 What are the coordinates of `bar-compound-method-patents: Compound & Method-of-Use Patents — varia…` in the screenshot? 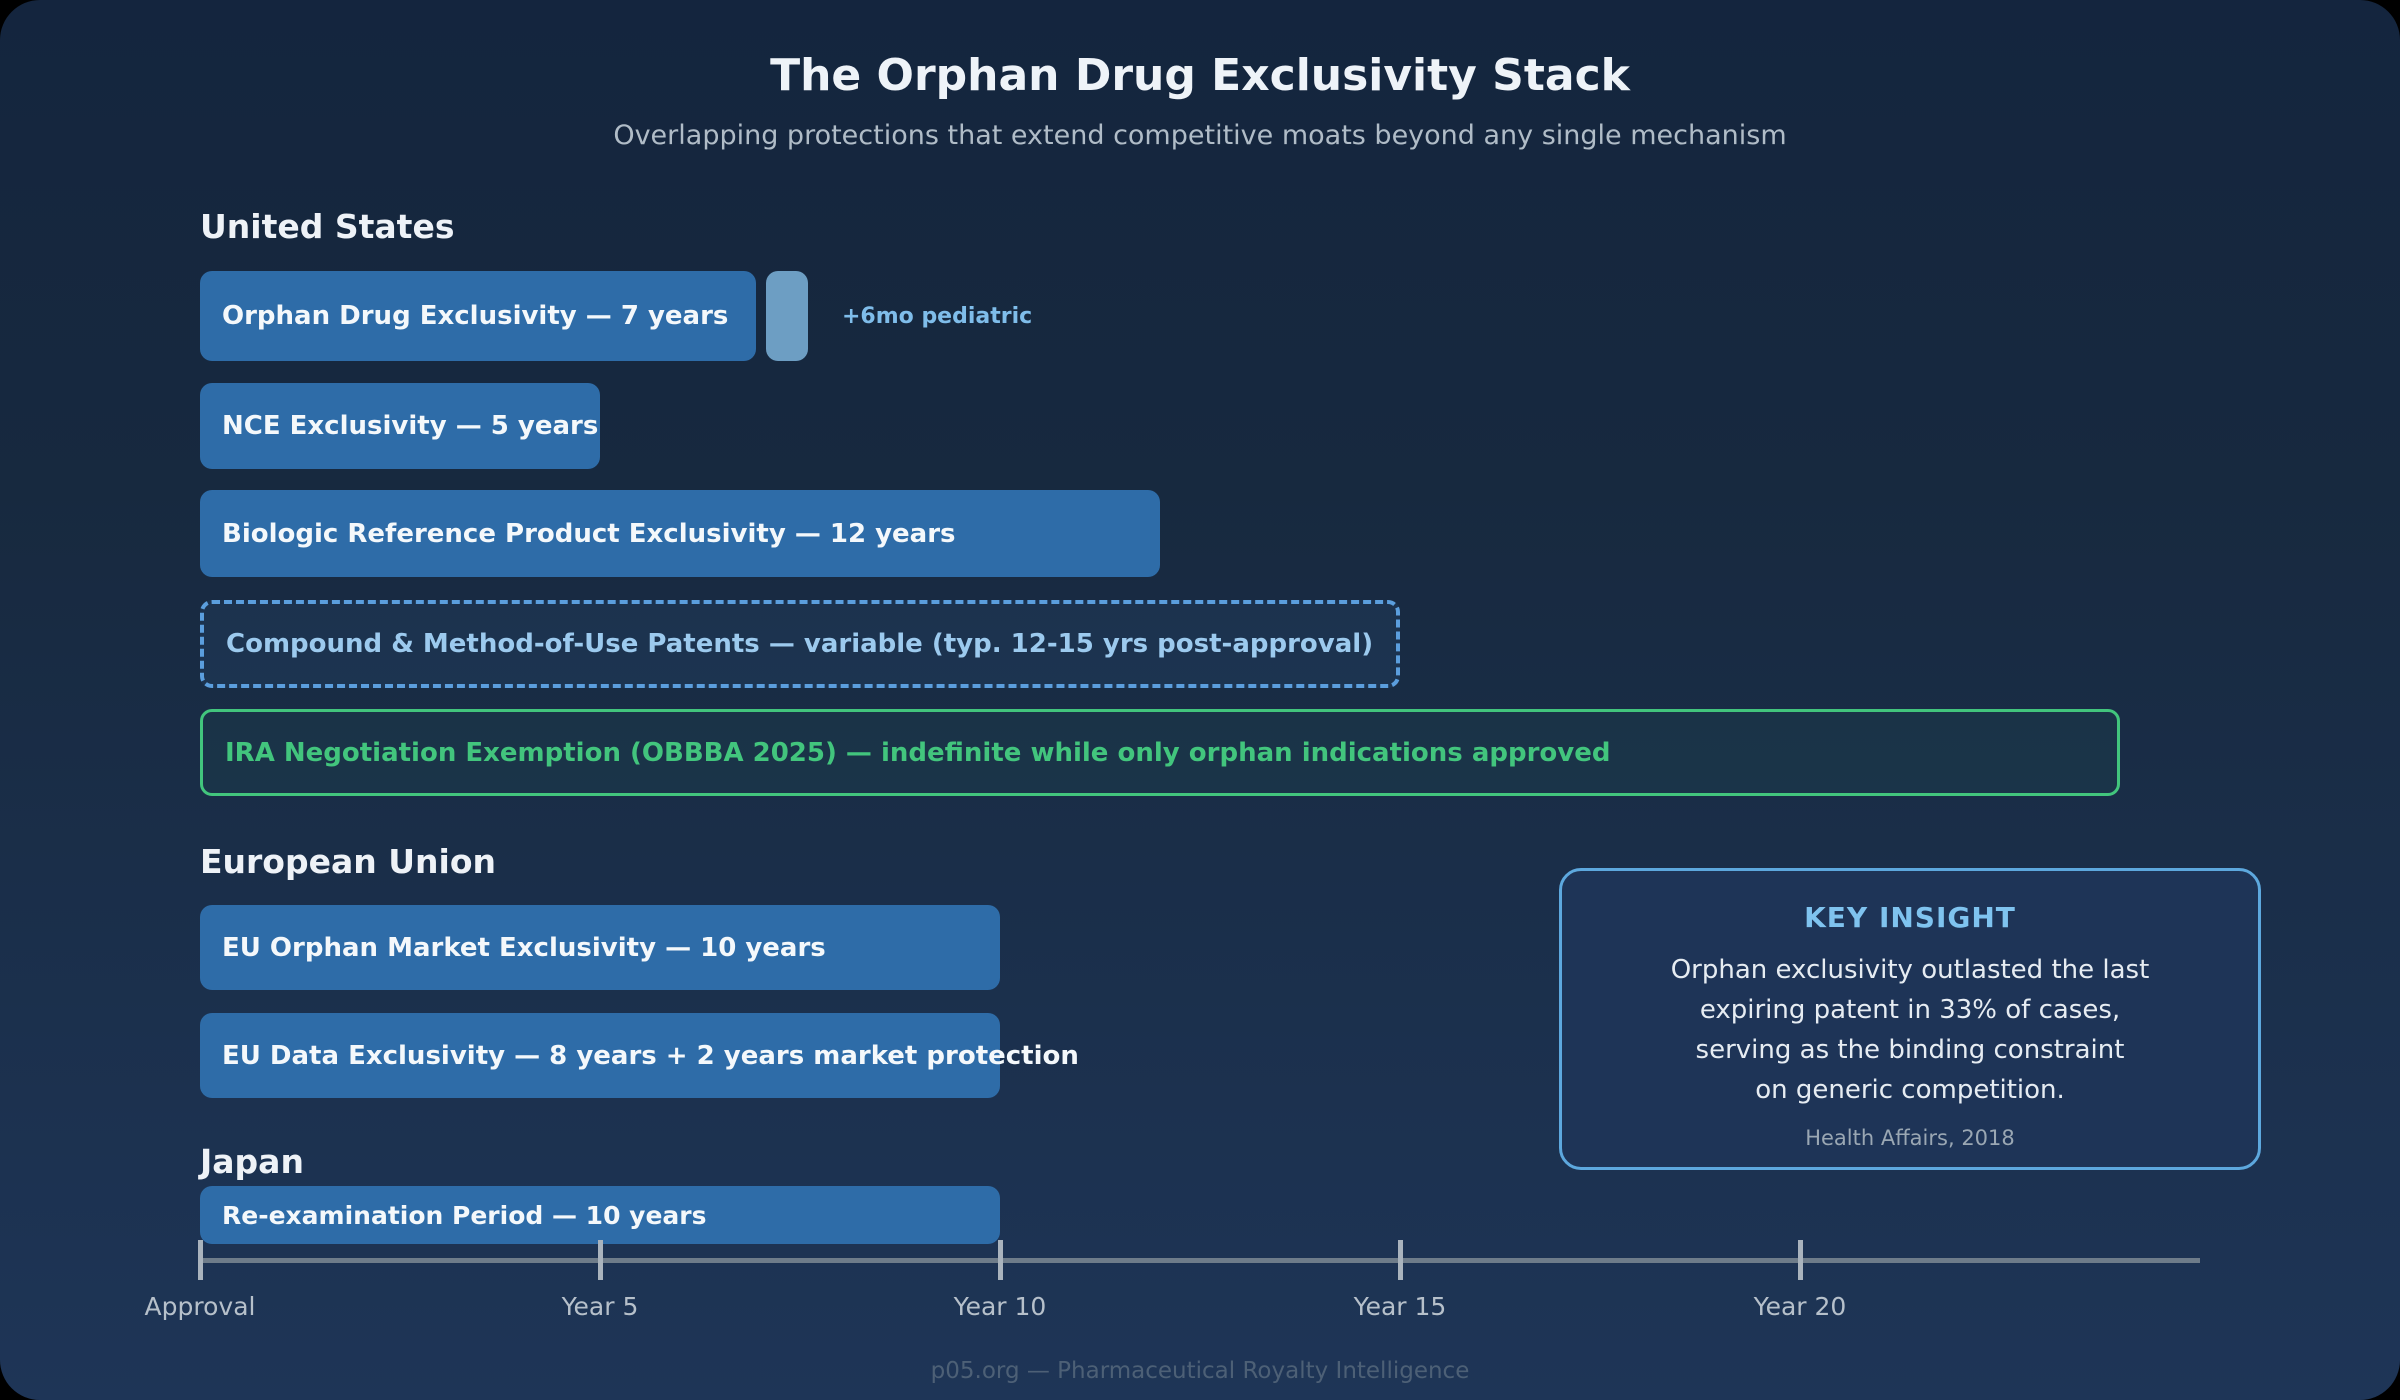 It's located at (800, 644).